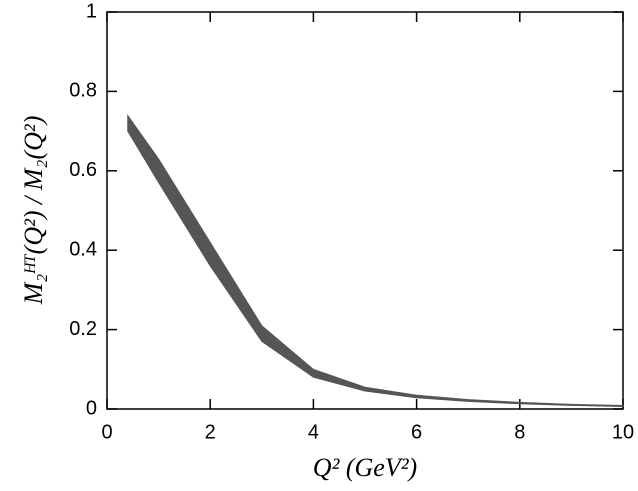  What do you see at coordinates (83, 249) in the screenshot?
I see `y-tick-label: 0.4` at bounding box center [83, 249].